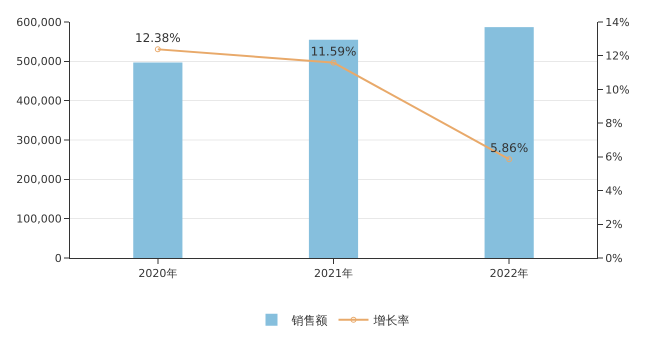 The width and height of the screenshot is (657, 346). What do you see at coordinates (39, 22) in the screenshot?
I see `y-tick-label: 600,000` at bounding box center [39, 22].